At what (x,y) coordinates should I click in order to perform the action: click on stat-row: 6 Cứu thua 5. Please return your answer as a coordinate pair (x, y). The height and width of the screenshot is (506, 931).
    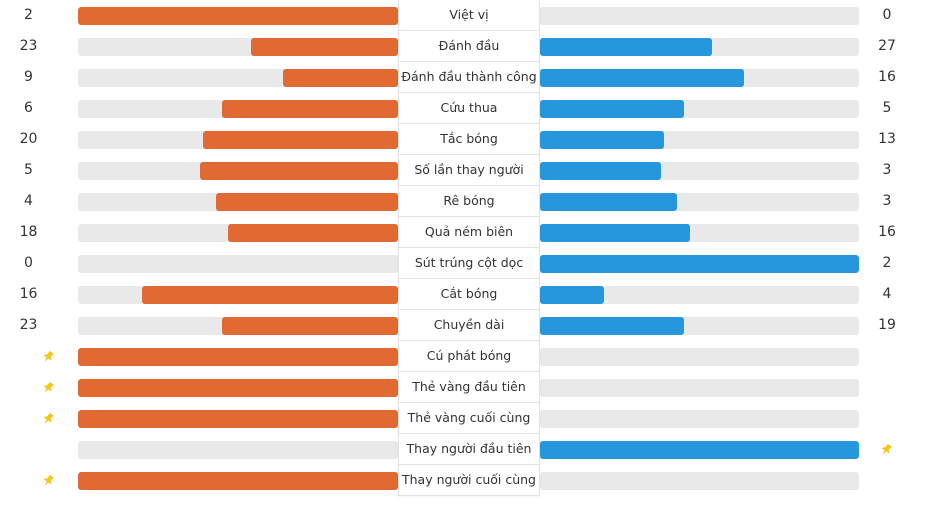
    Looking at the image, I should click on (465, 108).